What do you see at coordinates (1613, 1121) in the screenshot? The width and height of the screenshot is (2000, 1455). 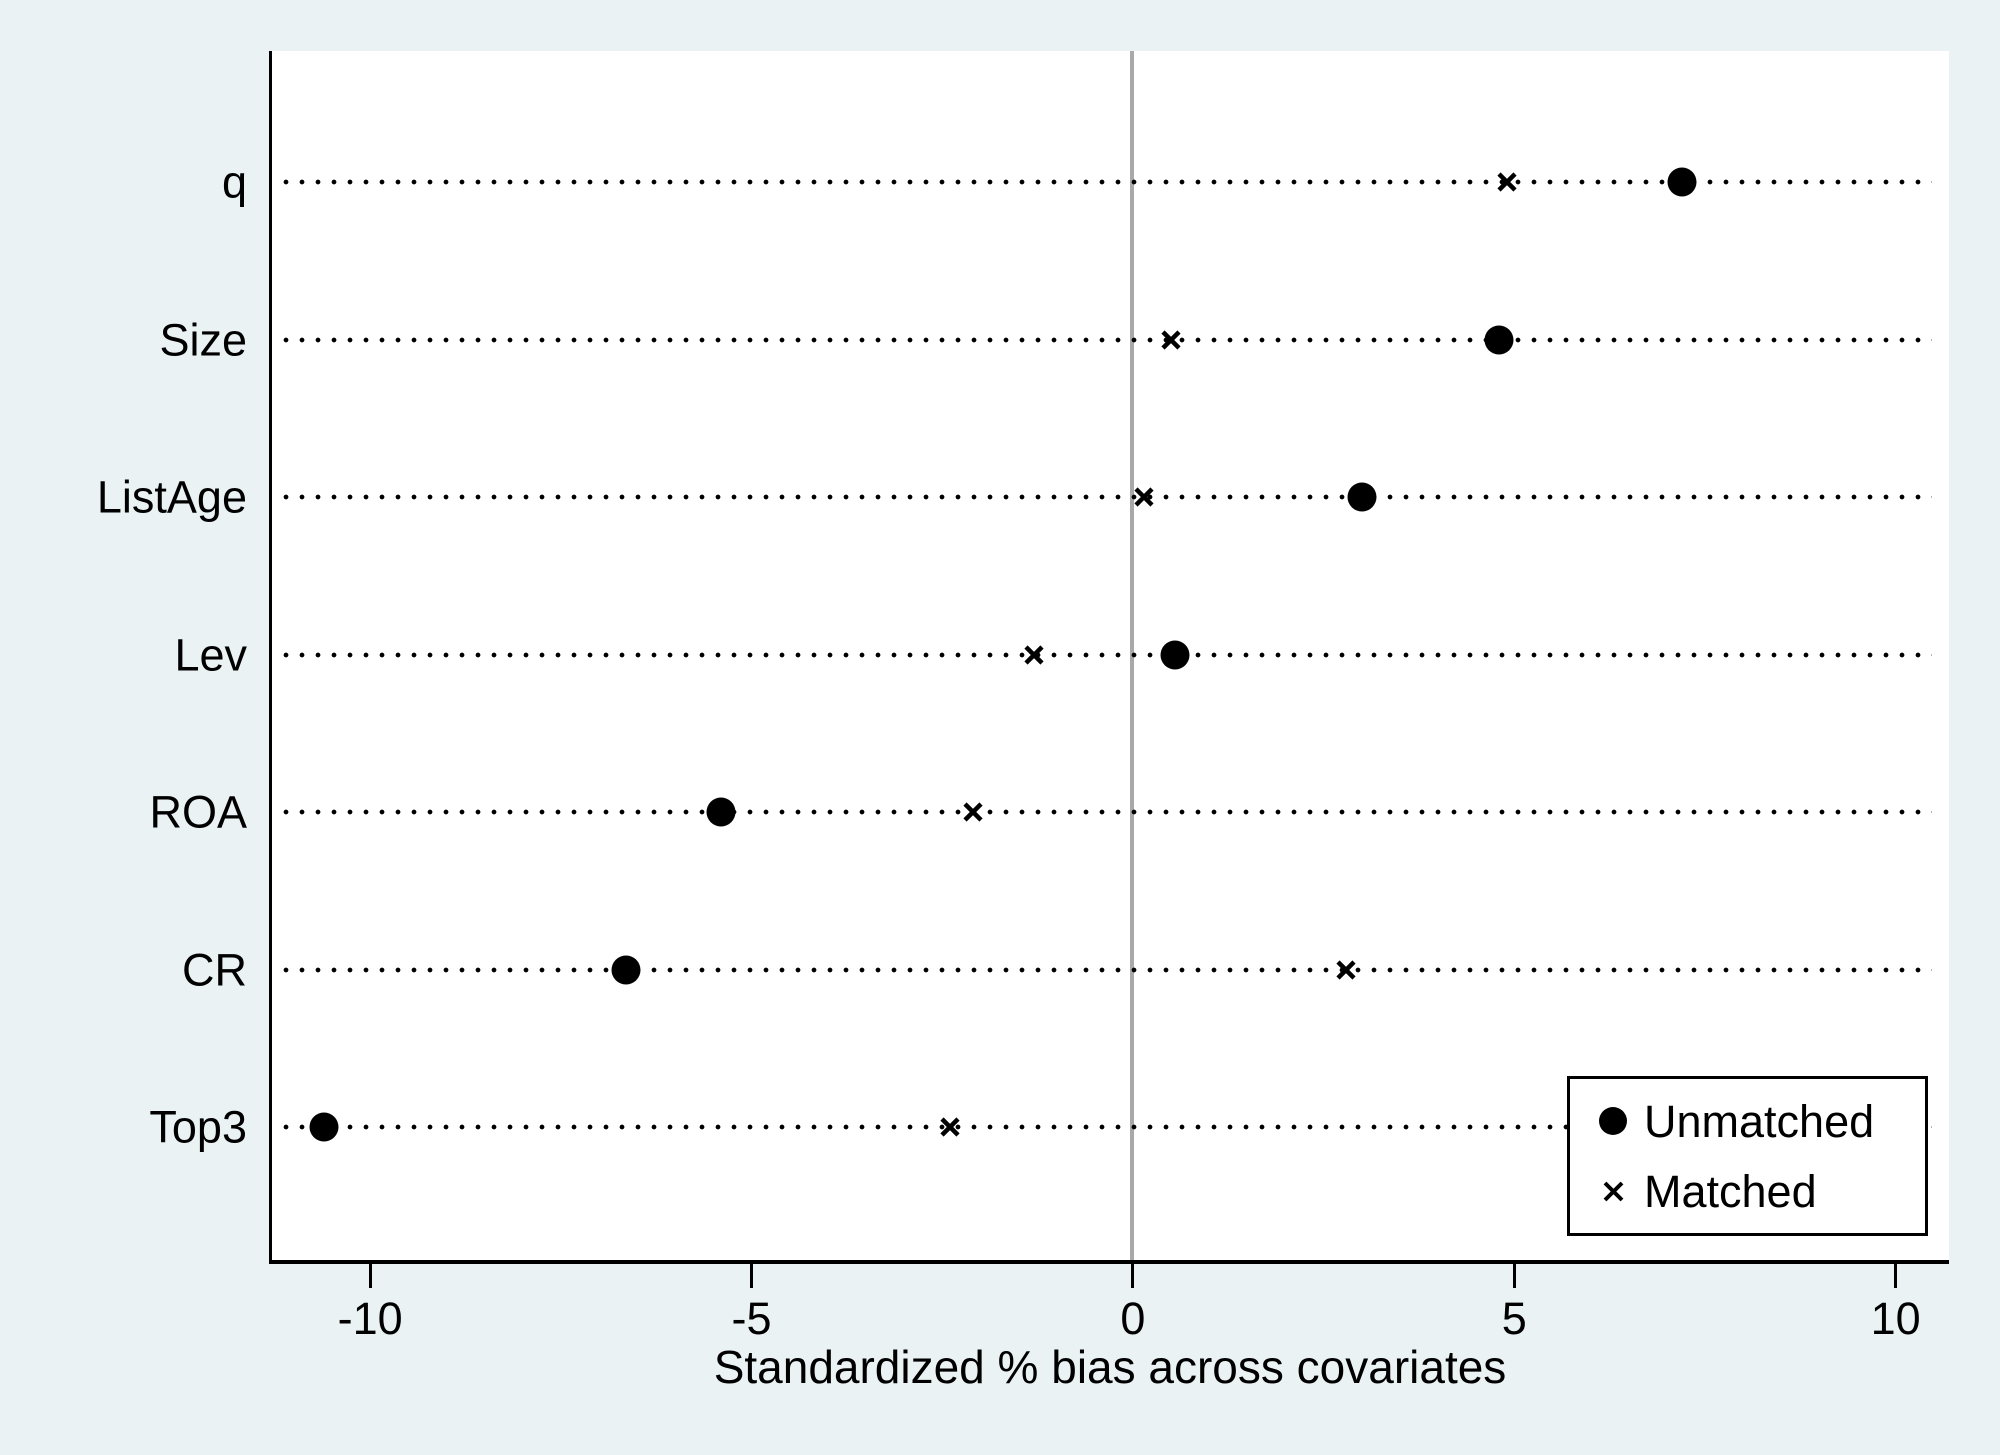 I see `filled-circle-marker-icon` at bounding box center [1613, 1121].